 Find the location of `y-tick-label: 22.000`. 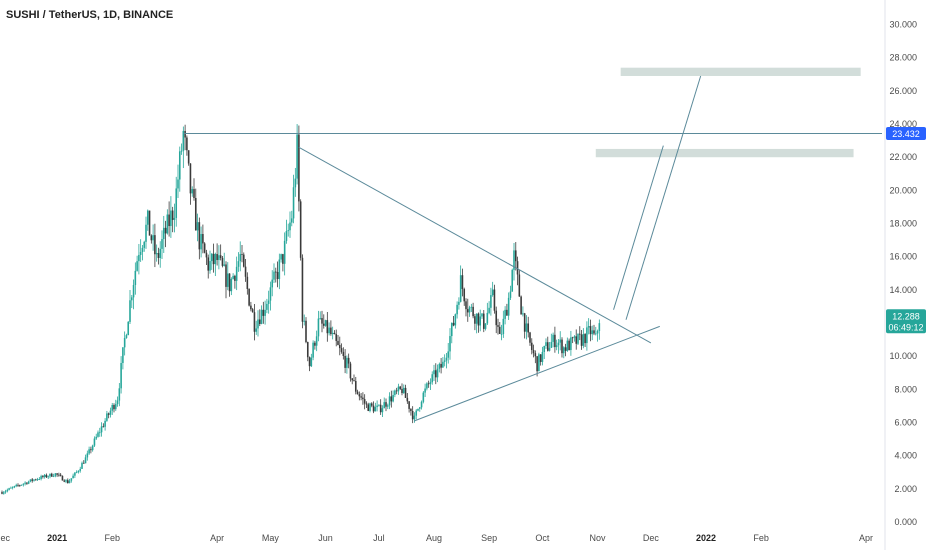

y-tick-label: 22.000 is located at coordinates (903, 157).